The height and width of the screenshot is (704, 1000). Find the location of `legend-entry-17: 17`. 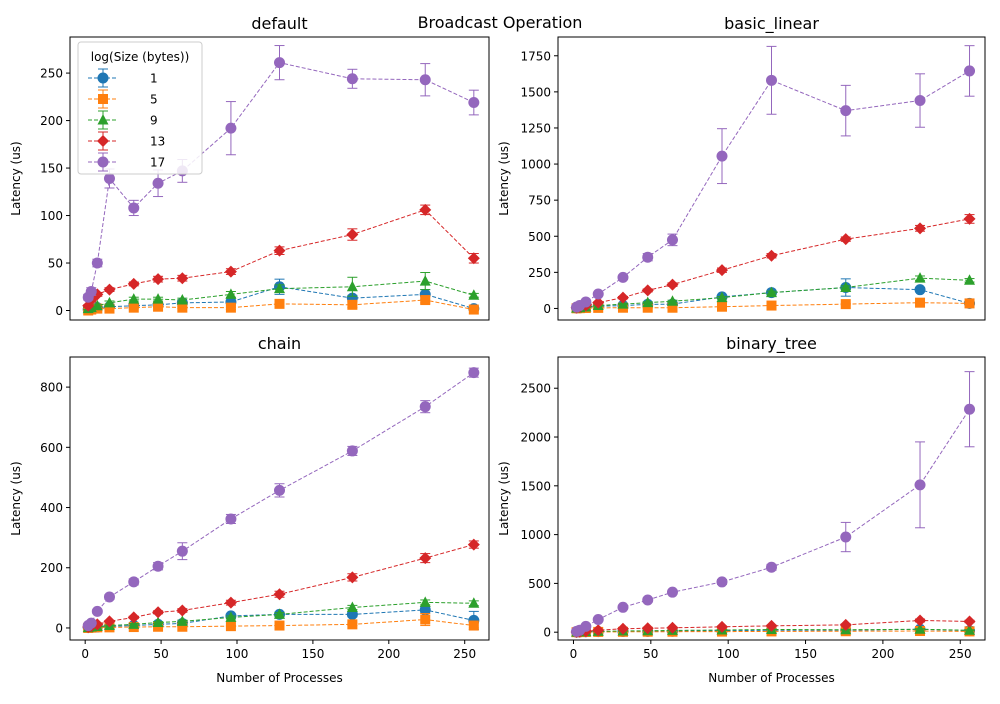

legend-entry-17: 17 is located at coordinates (126, 162).